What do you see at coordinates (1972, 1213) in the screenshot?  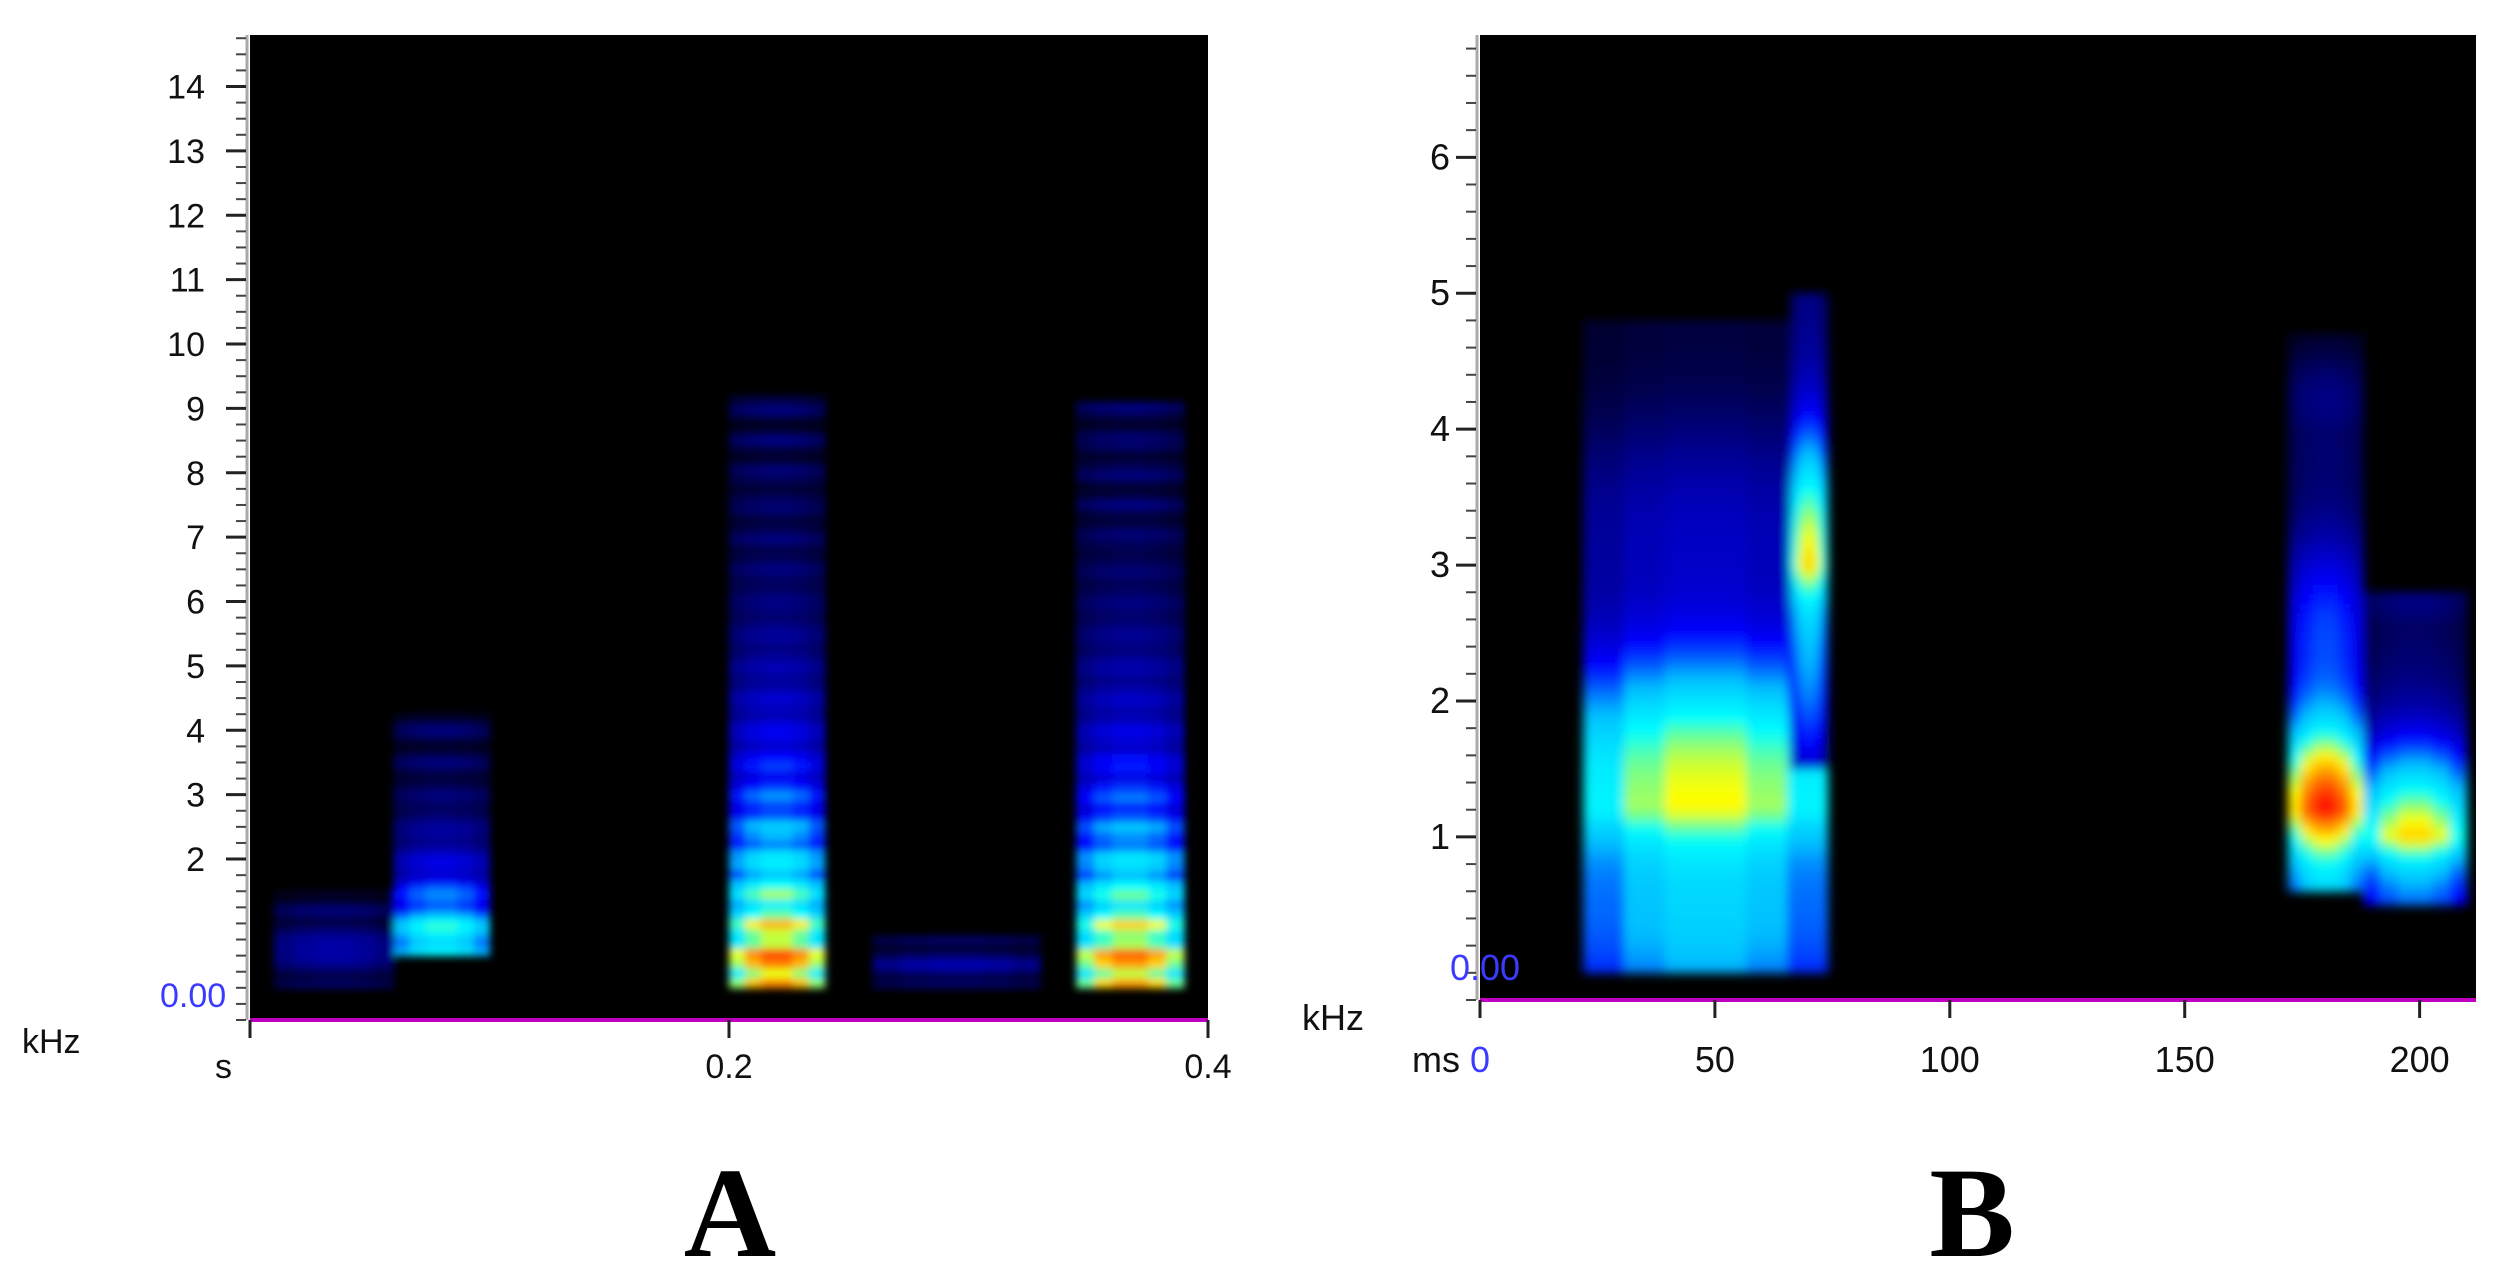 I see `panel-label-b: B` at bounding box center [1972, 1213].